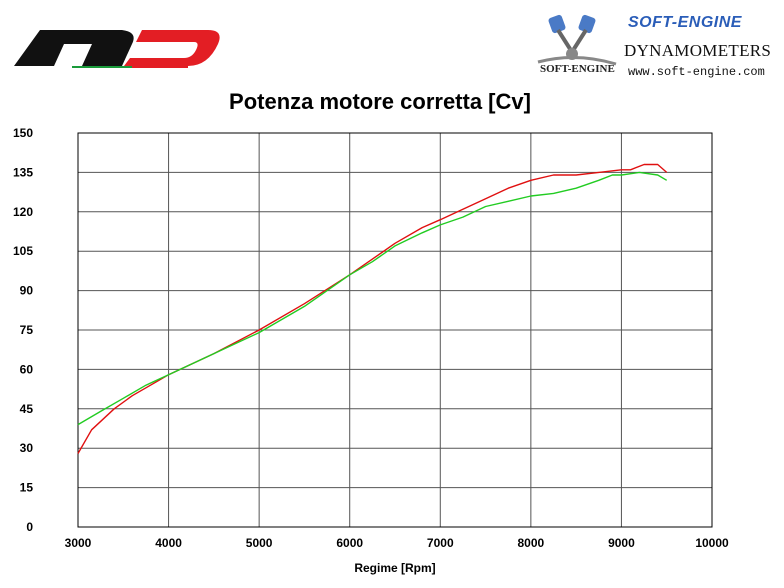 This screenshot has height=588, width=784. I want to click on x-tick-label: 9000, so click(621, 543).